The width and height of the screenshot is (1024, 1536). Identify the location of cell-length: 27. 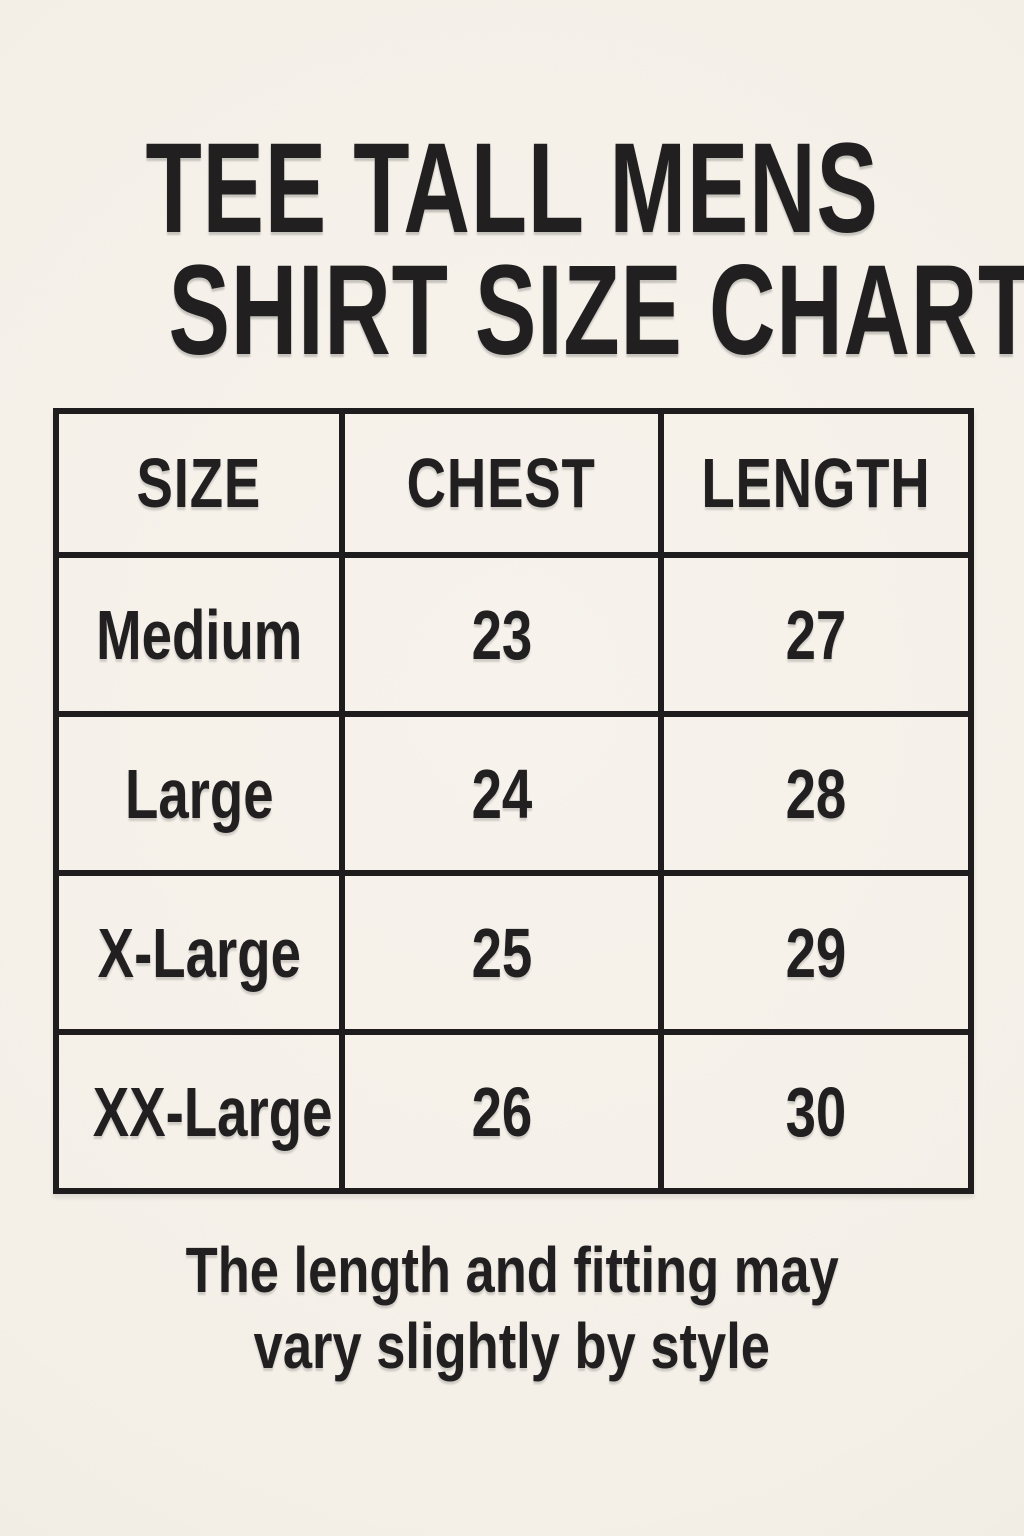
(816, 634).